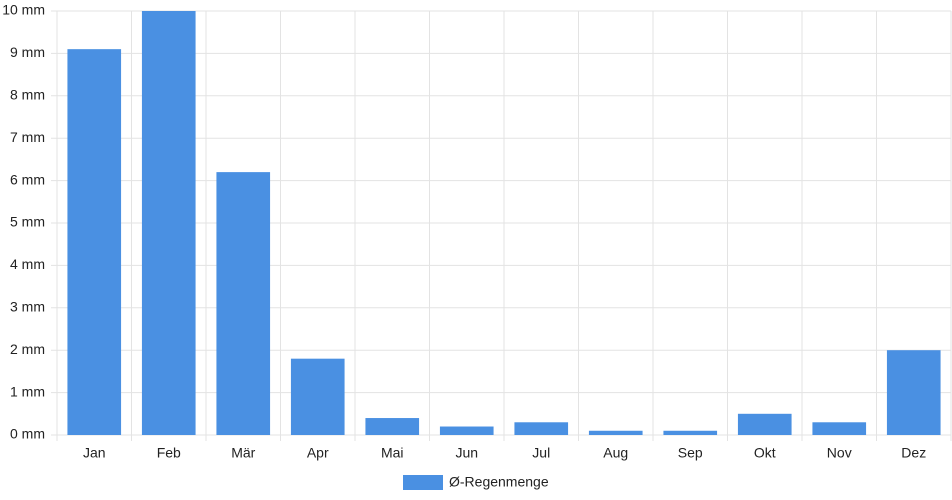  What do you see at coordinates (27, 349) in the screenshot?
I see `y-tick-label: 2 mm` at bounding box center [27, 349].